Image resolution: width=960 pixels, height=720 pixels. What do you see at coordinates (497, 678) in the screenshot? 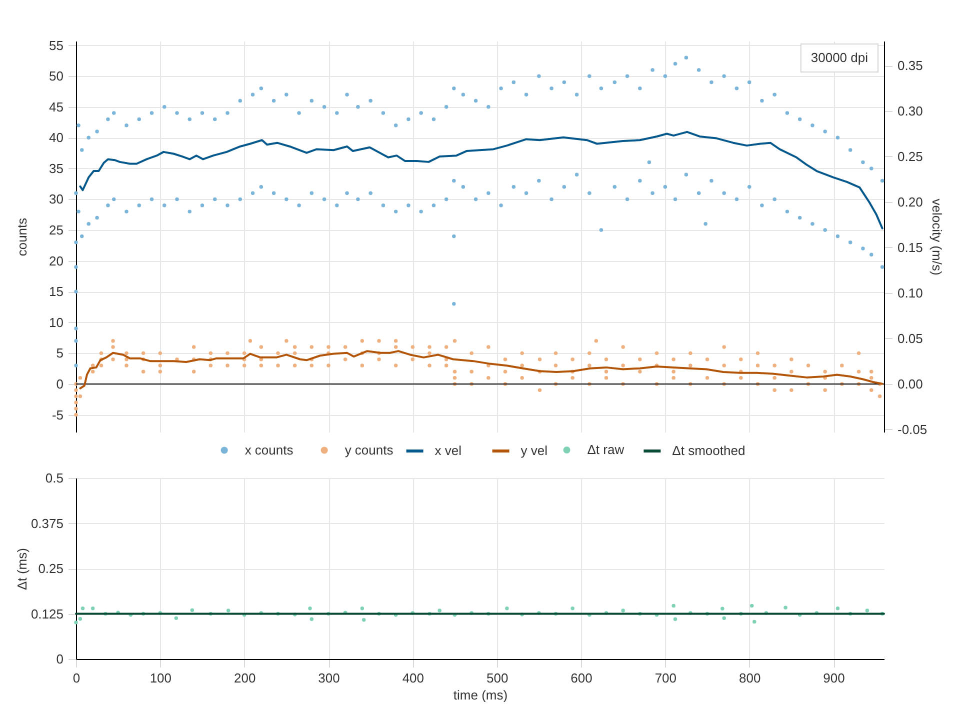
I see `x-tick-label: 500` at bounding box center [497, 678].